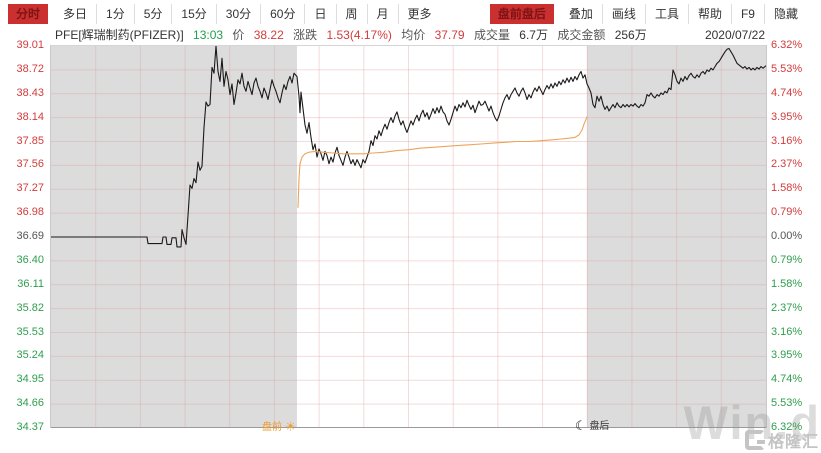  Describe the element at coordinates (748, 13) in the screenshot. I see `tool-item-5: F9` at that location.